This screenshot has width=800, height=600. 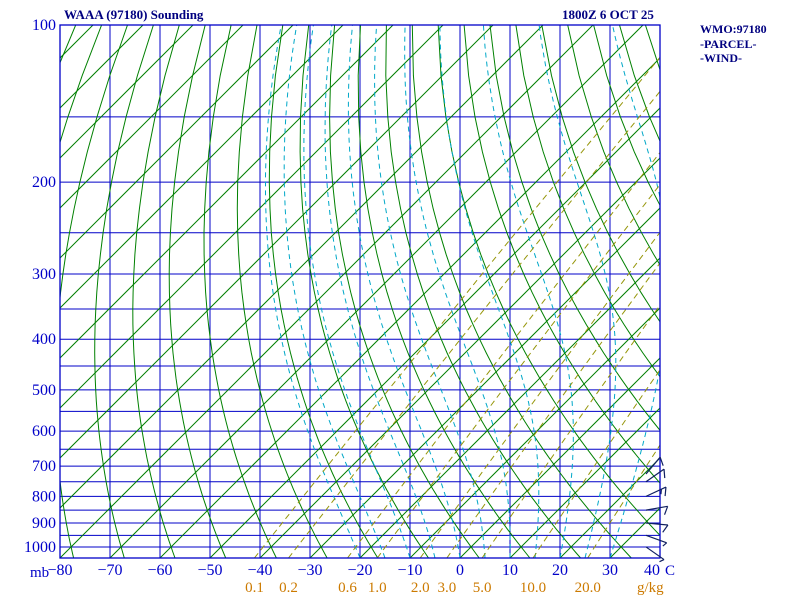 I want to click on mixing-ratio-tick-label: 20.0, so click(x=588, y=588).